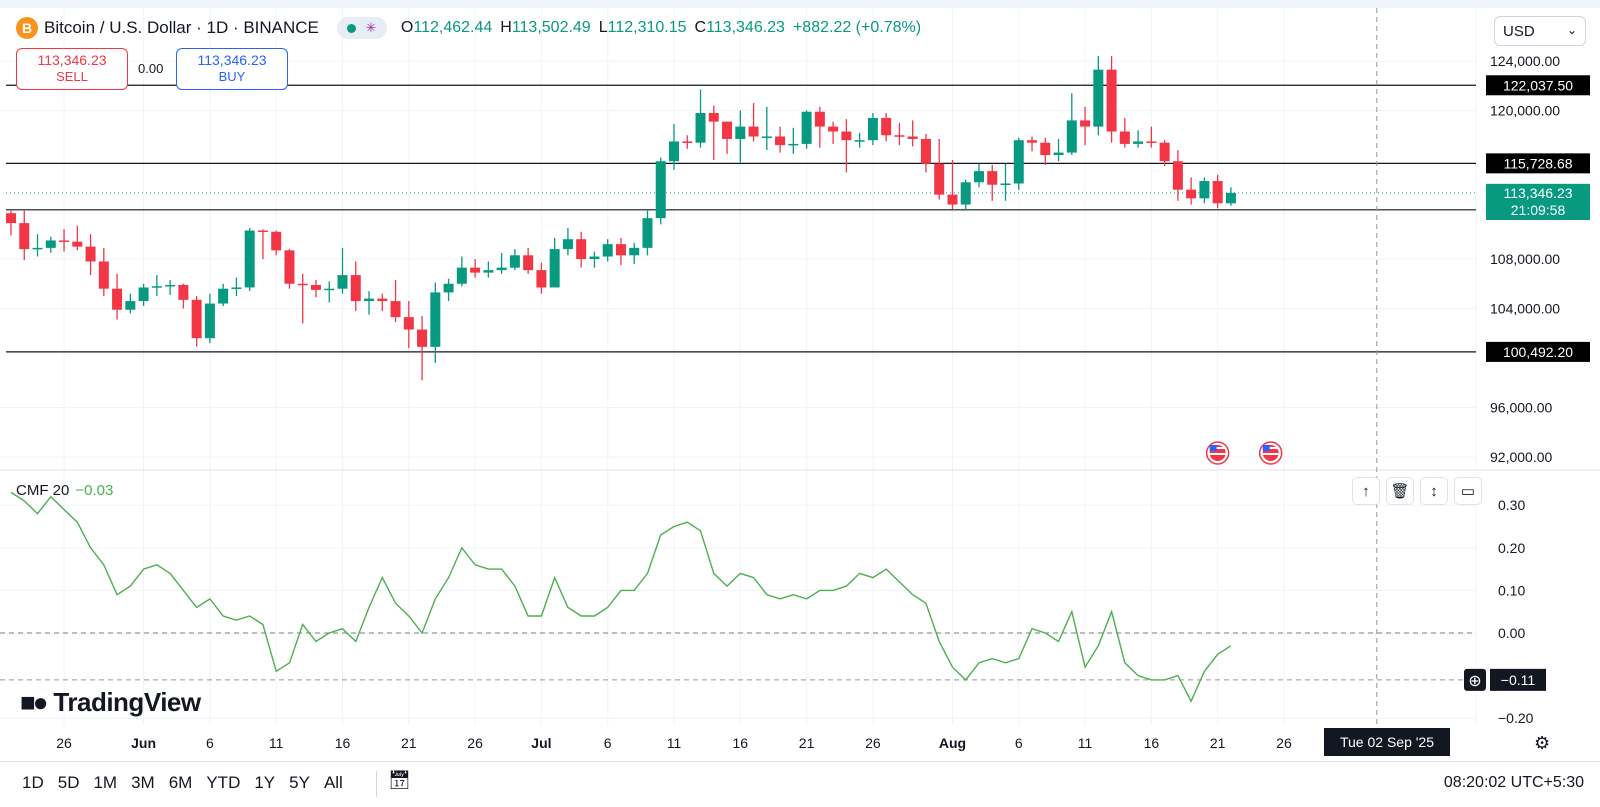  I want to click on low-value: 112,310.15, so click(647, 27).